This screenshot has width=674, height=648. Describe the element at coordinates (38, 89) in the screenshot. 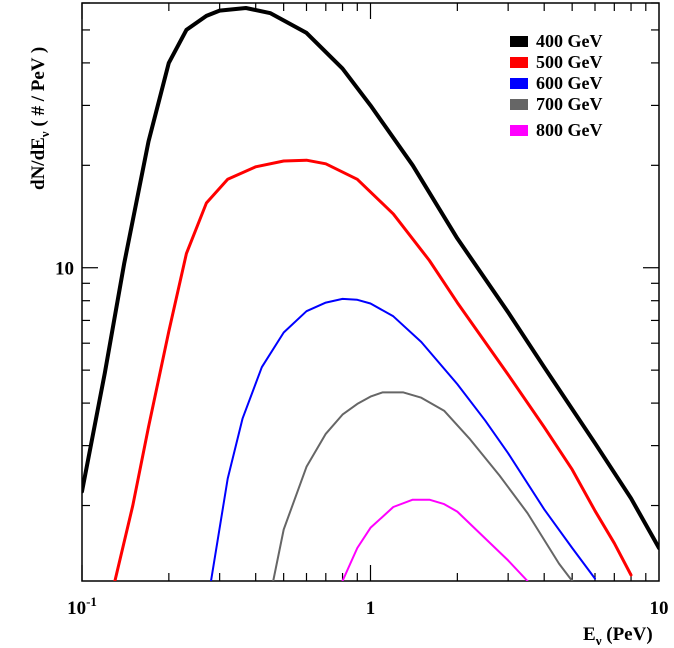

I see `y-axis-title-rest: ( # / PeV )` at that location.